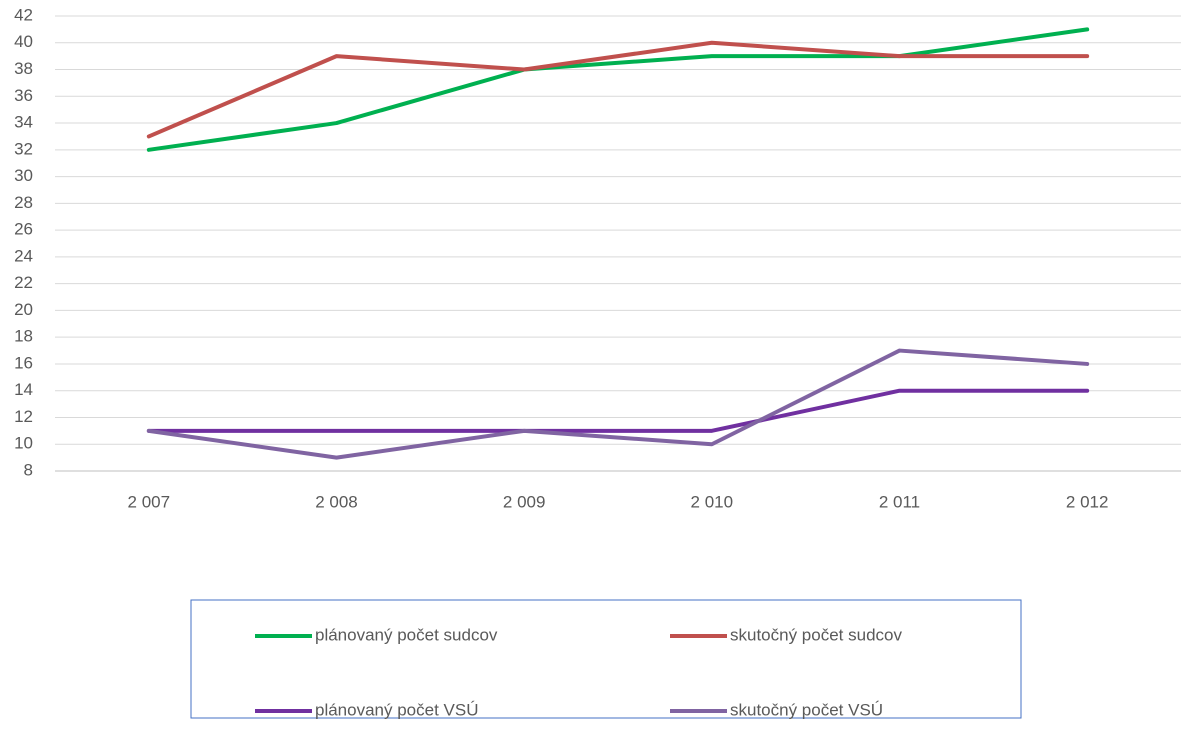  I want to click on y-tick-label: 14, so click(23, 389).